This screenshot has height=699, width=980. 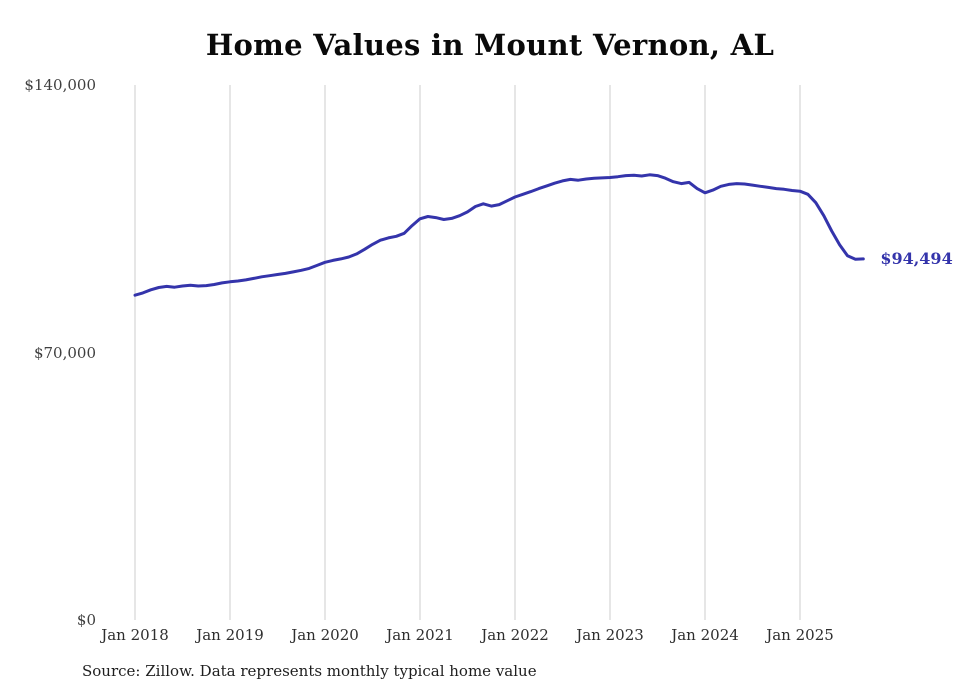 What do you see at coordinates (490, 45) in the screenshot?
I see `chart-title: Home Values in Mount Vernon, AL` at bounding box center [490, 45].